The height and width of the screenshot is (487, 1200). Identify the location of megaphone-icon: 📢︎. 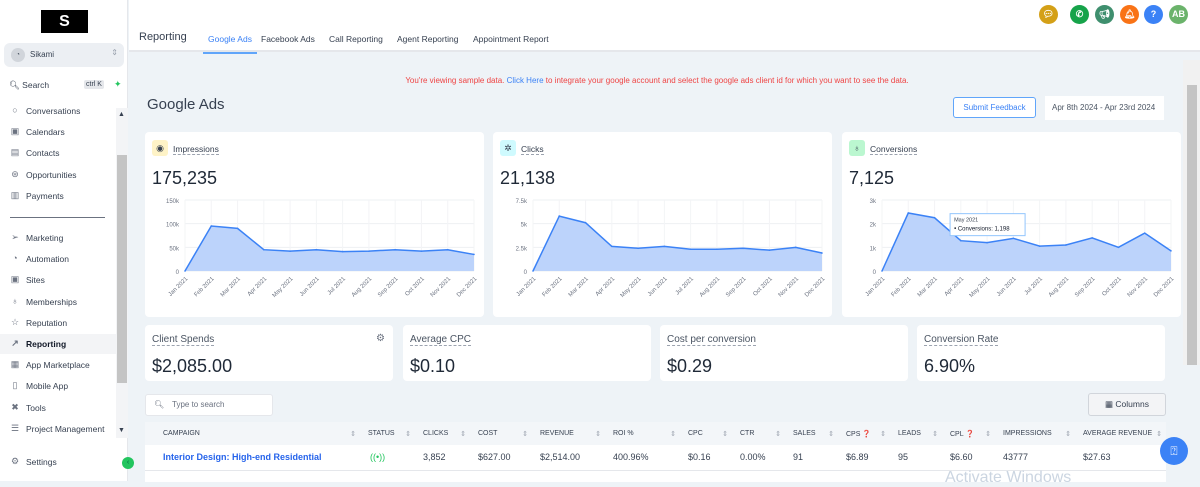
(1104, 14).